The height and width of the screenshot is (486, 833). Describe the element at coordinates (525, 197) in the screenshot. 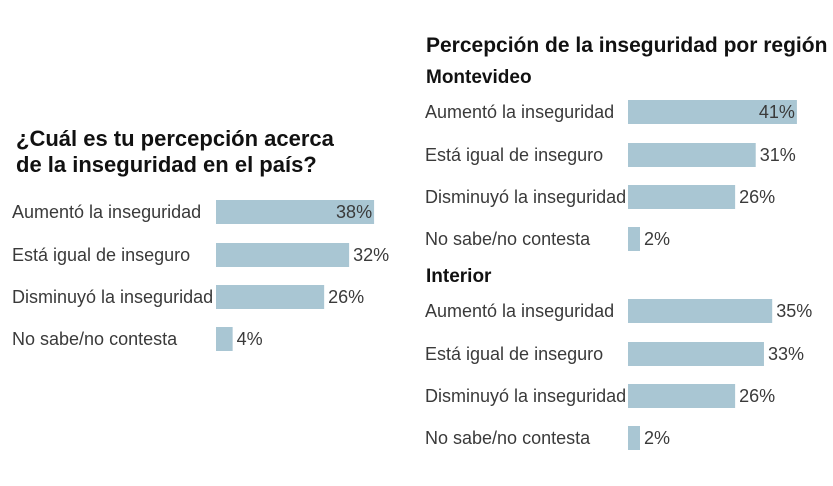

I see `montevideo-category-label: Disminuyó la inseguridad` at that location.